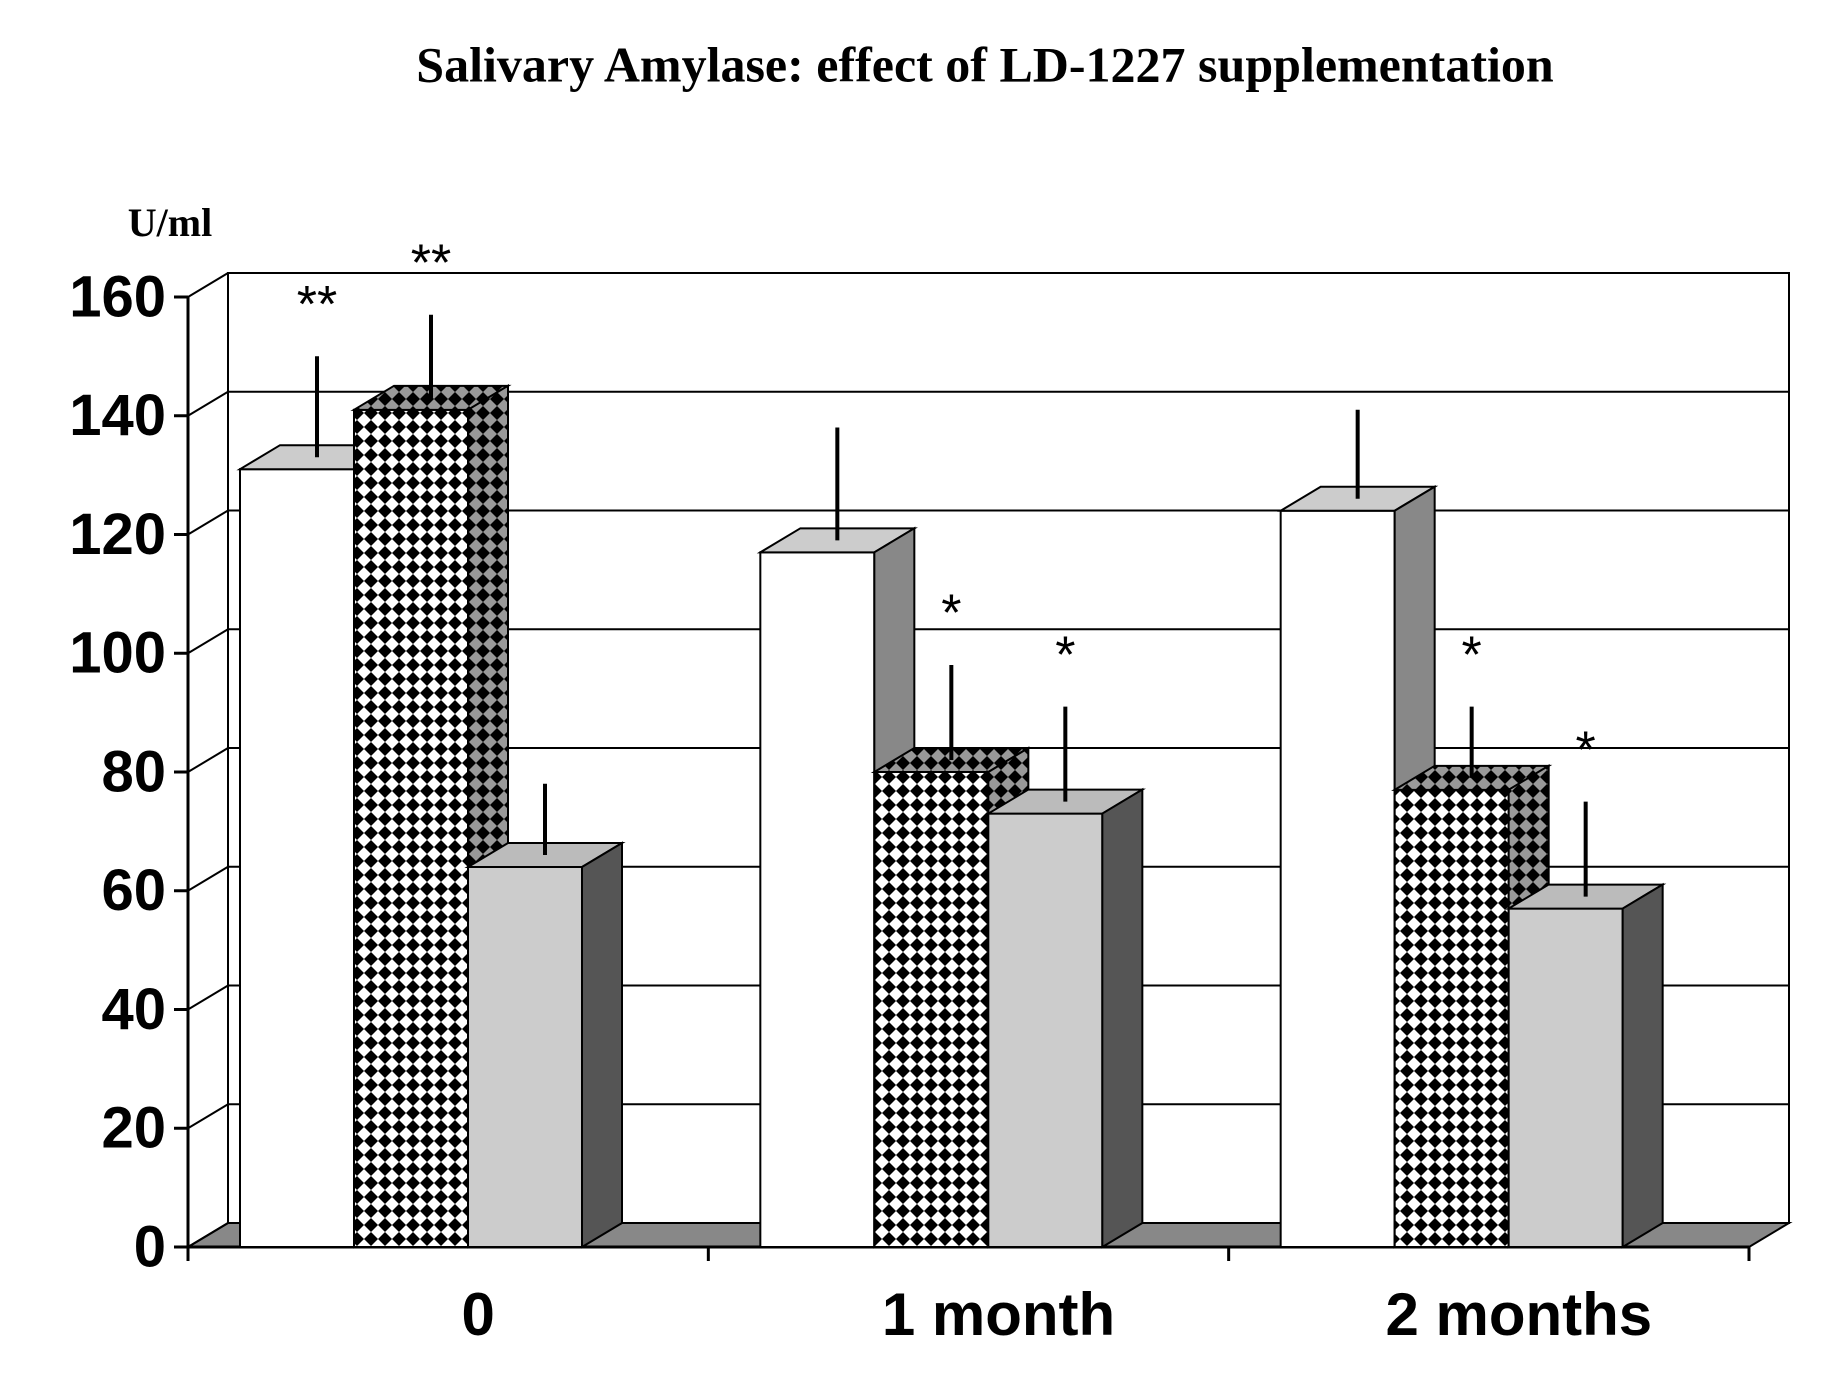 This screenshot has width=1845, height=1392. What do you see at coordinates (133, 890) in the screenshot?
I see `y-tick-label: 60` at bounding box center [133, 890].